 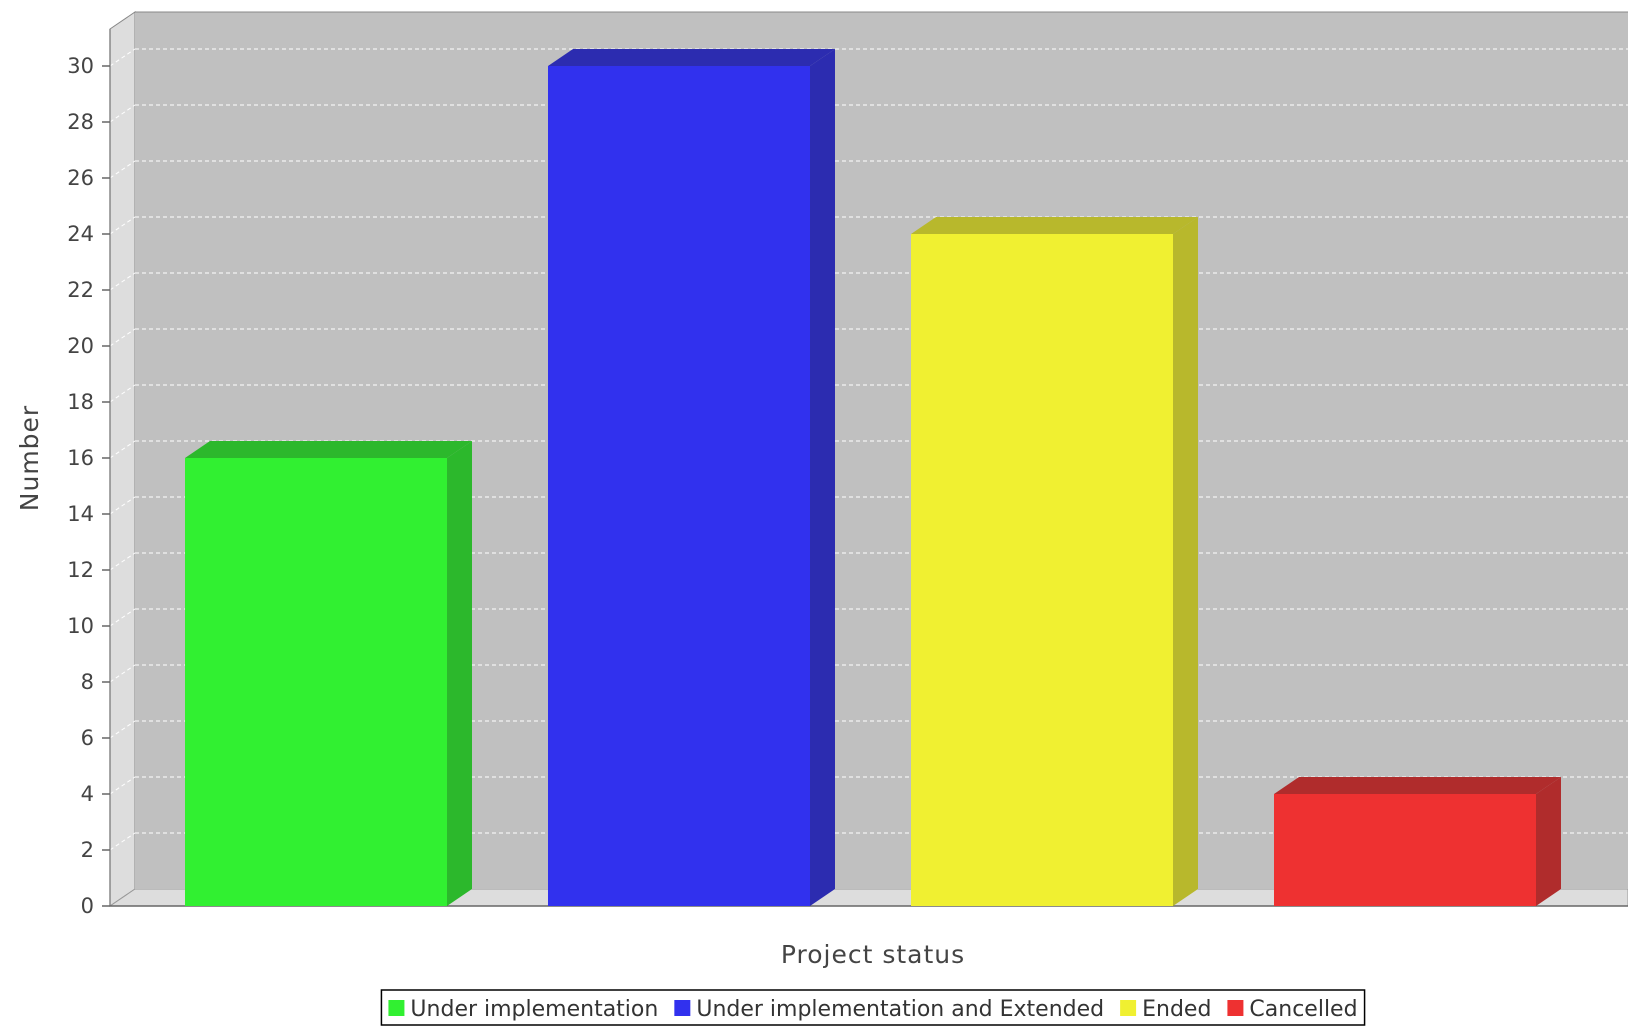 I want to click on legend-item: Ended, so click(x=1165, y=1009).